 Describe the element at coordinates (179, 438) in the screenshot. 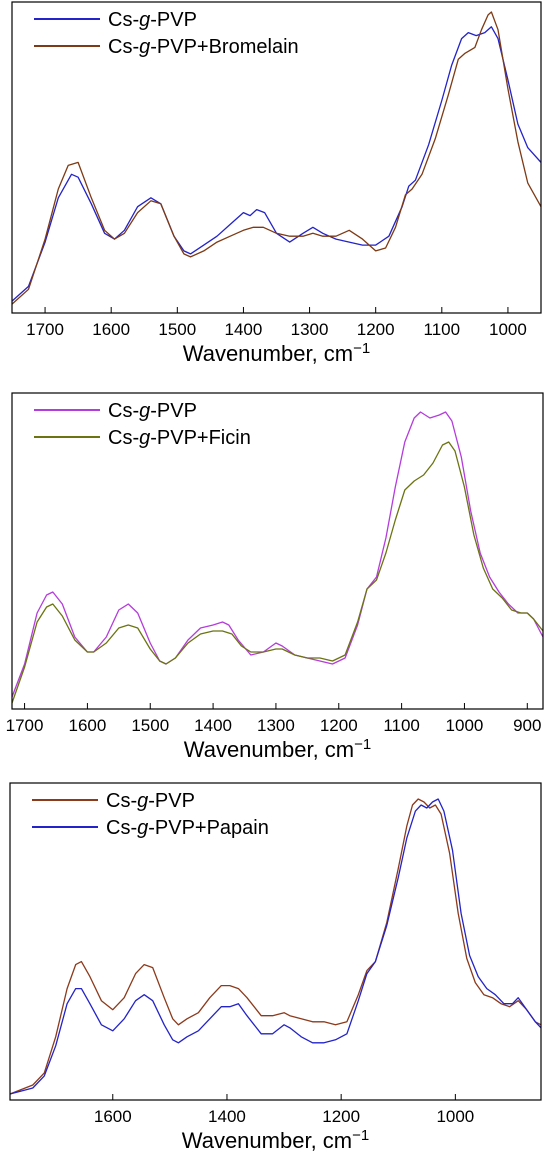

I see `legend-entry: Cs-g-PVP+Ficin` at that location.